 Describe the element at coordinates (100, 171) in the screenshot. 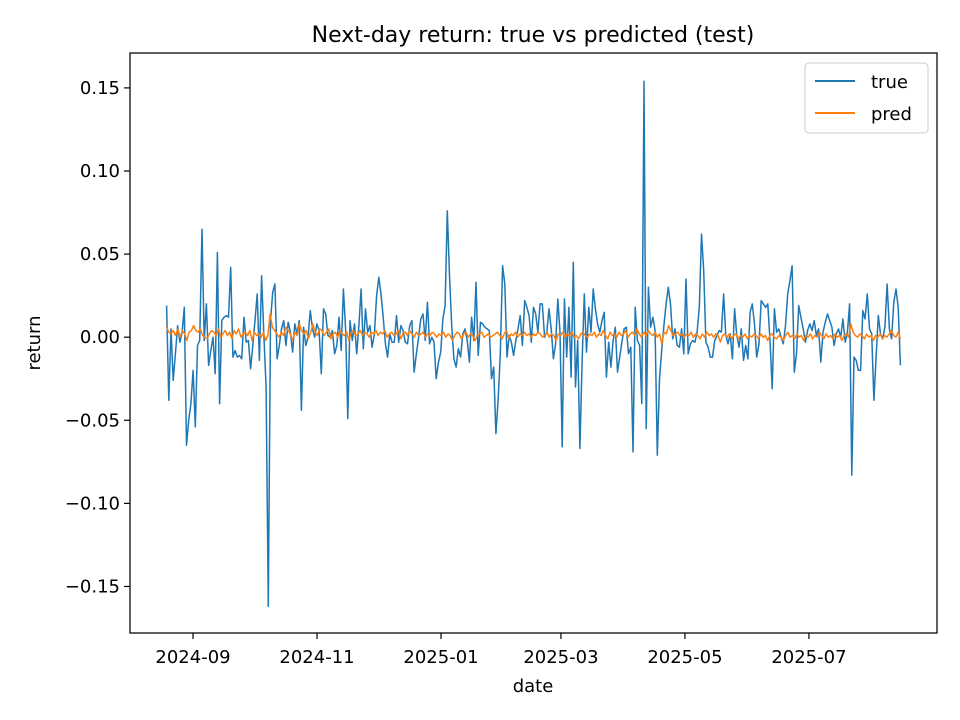

I see `y-tick-label: 0.10` at that location.